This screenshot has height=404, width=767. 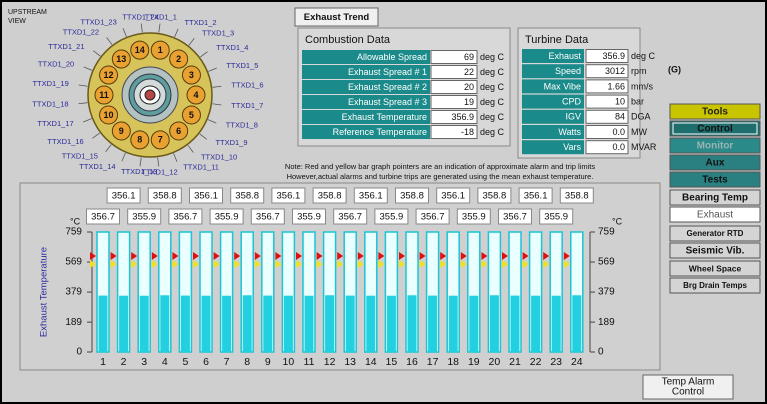 I want to click on x-tick-label: 18, so click(x=453, y=362).